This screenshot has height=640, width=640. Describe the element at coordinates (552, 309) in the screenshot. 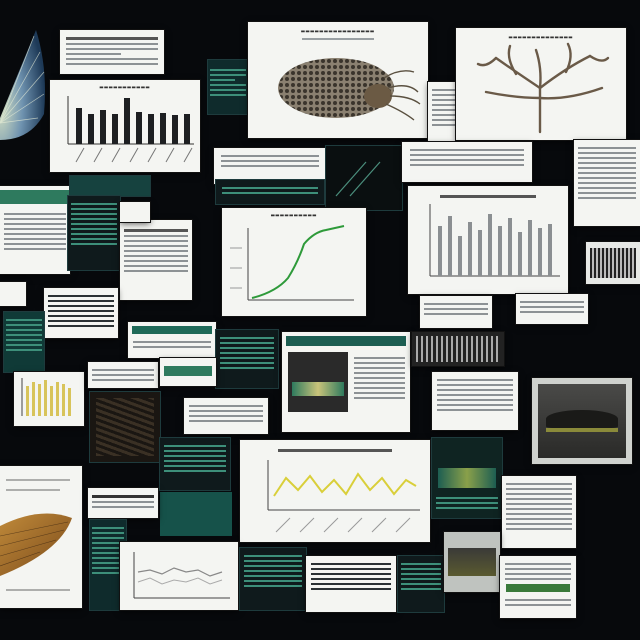

I see `document-card-stripe-right` at that location.